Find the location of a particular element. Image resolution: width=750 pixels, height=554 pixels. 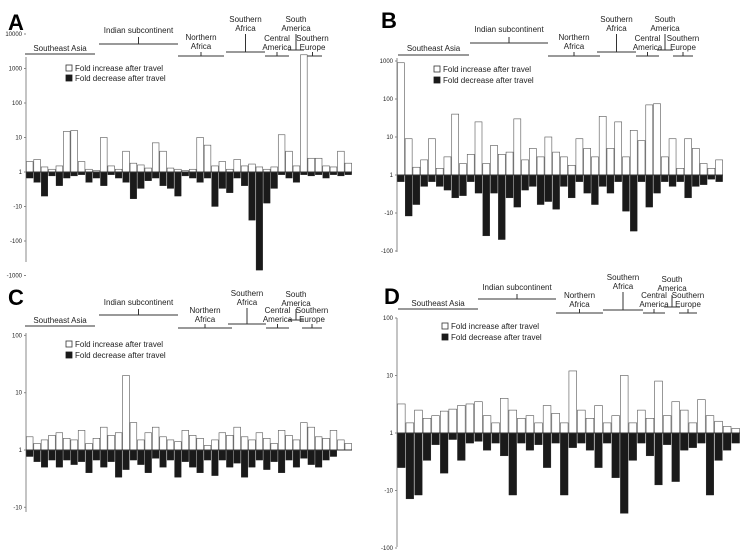

y-tick-label: 1000 is located at coordinates (387, 62).